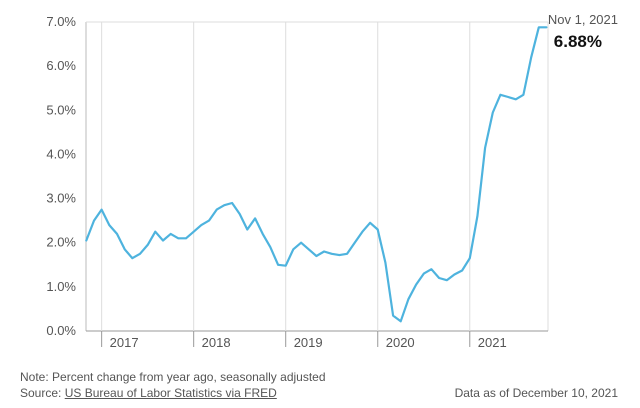  What do you see at coordinates (61, 65) in the screenshot?
I see `y-tick-label: 6.0%` at bounding box center [61, 65].